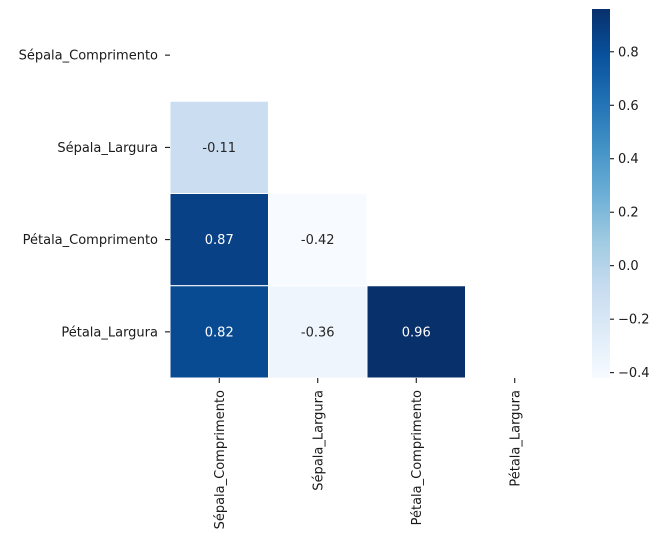 The width and height of the screenshot is (662, 548). I want to click on cell-value-label: -0.11, so click(219, 148).